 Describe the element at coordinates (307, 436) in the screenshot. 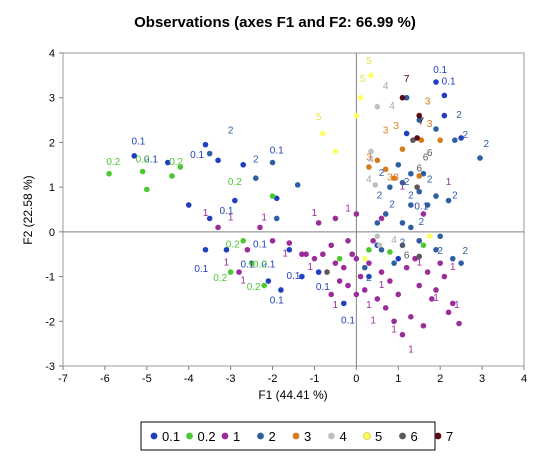

I see `legend-label-3: 3` at that location.